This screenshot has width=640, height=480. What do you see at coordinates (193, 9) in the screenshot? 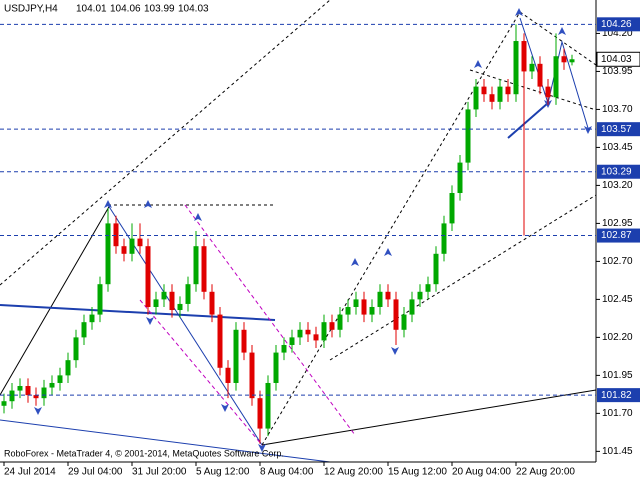
I see `header-close: 104.03` at bounding box center [193, 9].